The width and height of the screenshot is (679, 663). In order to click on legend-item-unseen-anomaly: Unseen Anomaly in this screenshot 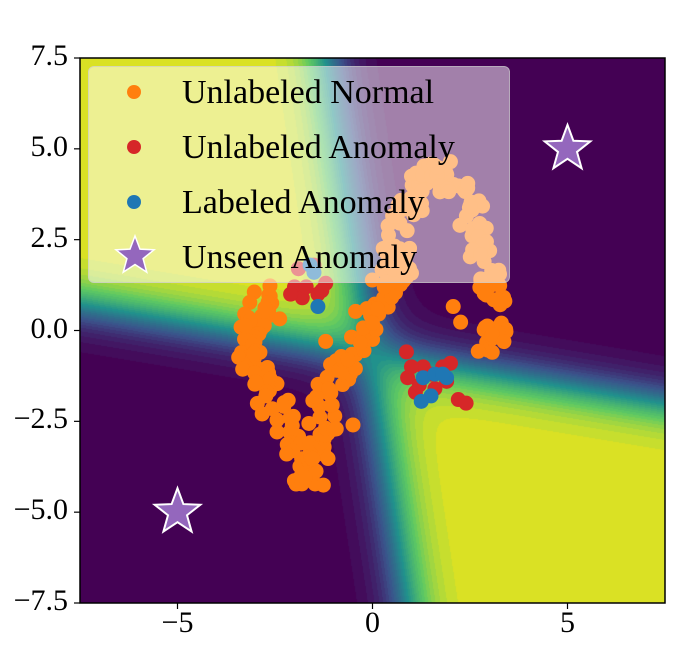, I will do `click(299, 262)`.